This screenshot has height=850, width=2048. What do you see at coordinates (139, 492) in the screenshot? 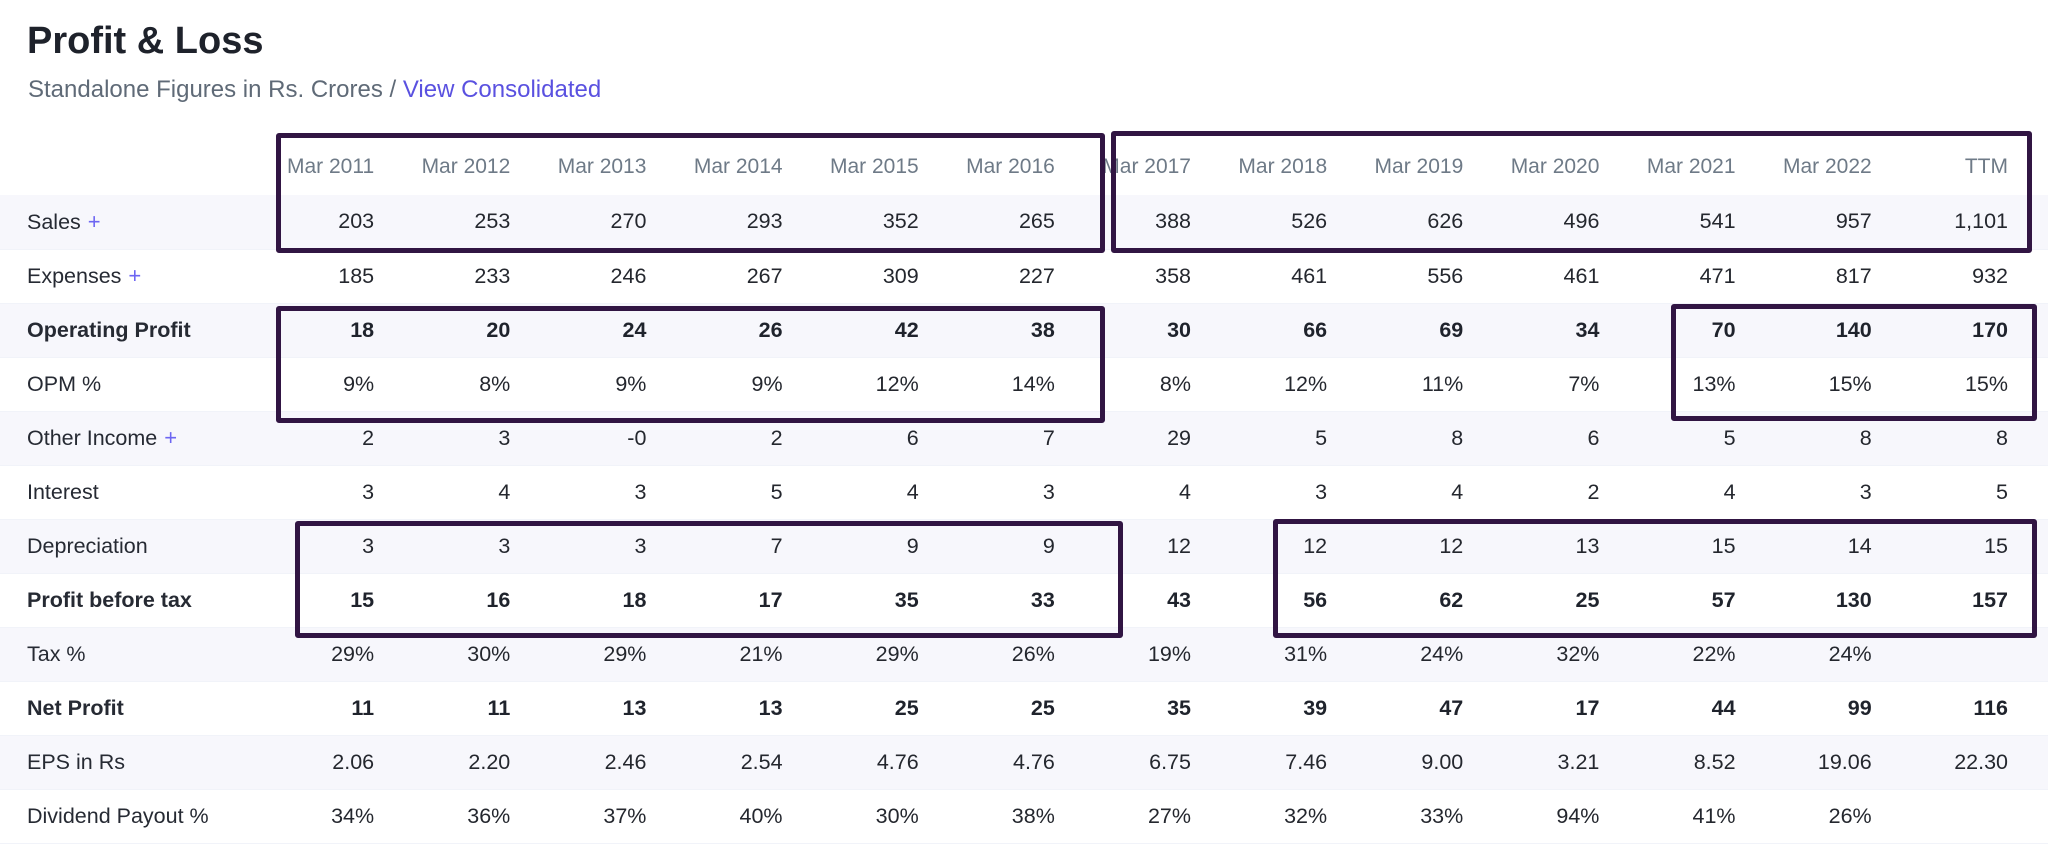
I see `row-label-cell: Interest` at bounding box center [139, 492].